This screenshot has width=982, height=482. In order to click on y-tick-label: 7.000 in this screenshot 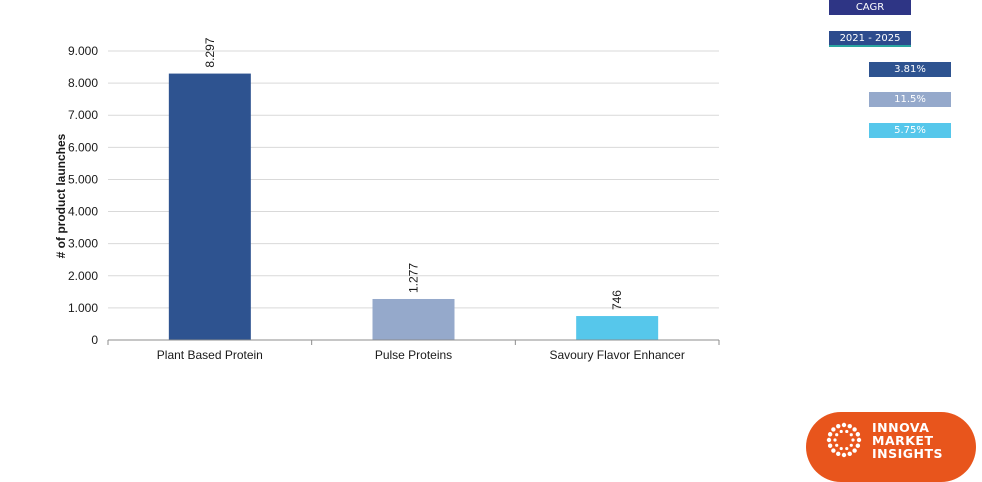, I will do `click(83, 115)`.